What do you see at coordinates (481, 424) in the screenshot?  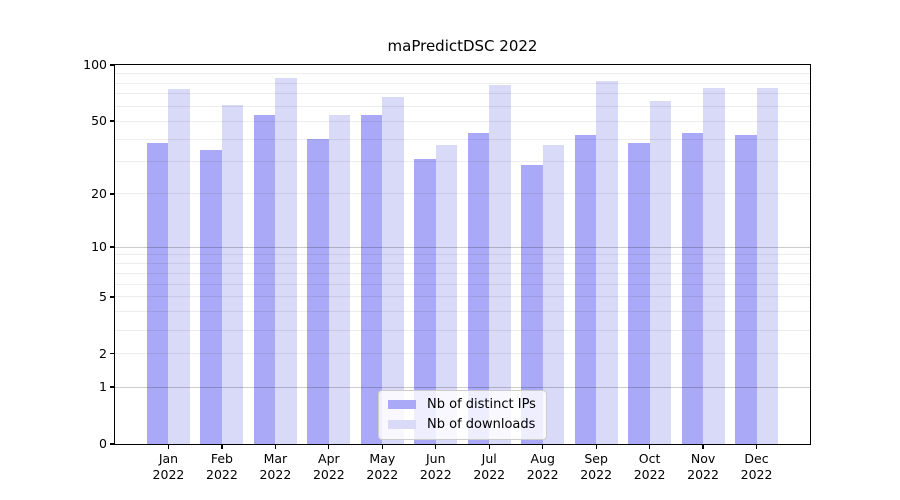 I see `legend-label-downloads: Nb of downloads` at bounding box center [481, 424].